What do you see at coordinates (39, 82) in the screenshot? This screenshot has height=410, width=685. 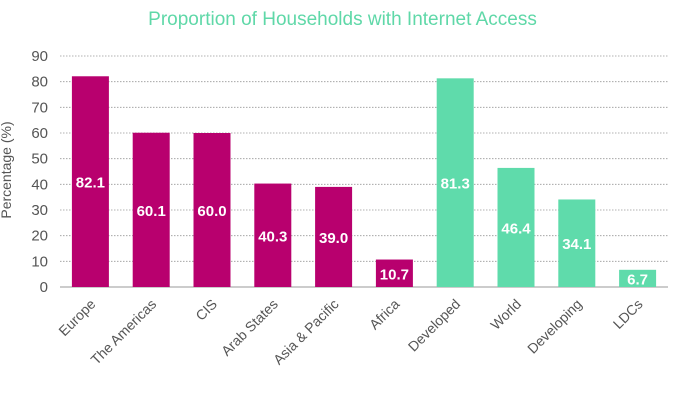 I see `y-tick-label: 80` at bounding box center [39, 82].